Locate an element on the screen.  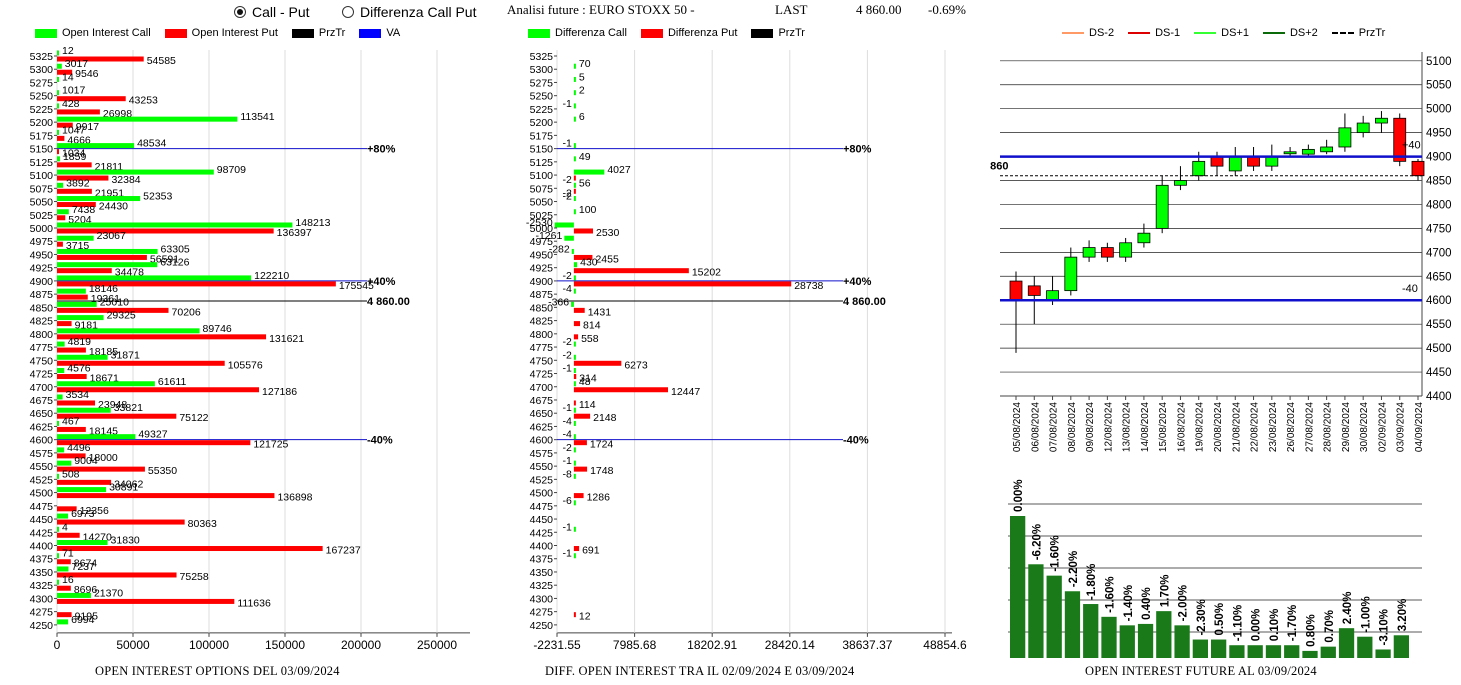
page-title: Analisi future : EURO STOXX 50 - is located at coordinates (601, 9).